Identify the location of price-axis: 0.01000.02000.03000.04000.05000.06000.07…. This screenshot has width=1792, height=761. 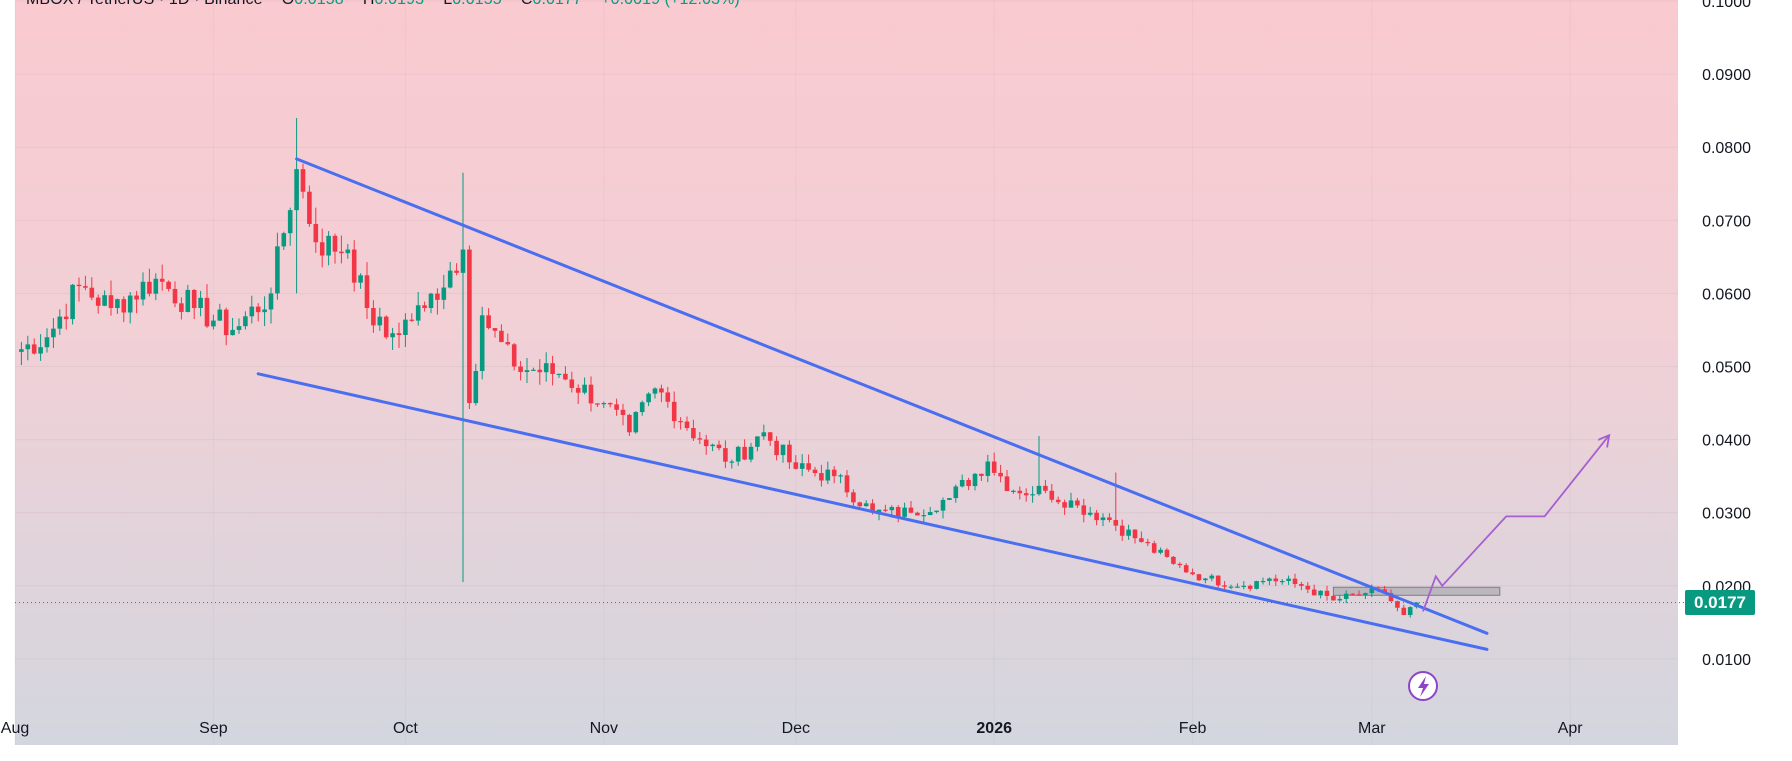
(1726, 334).